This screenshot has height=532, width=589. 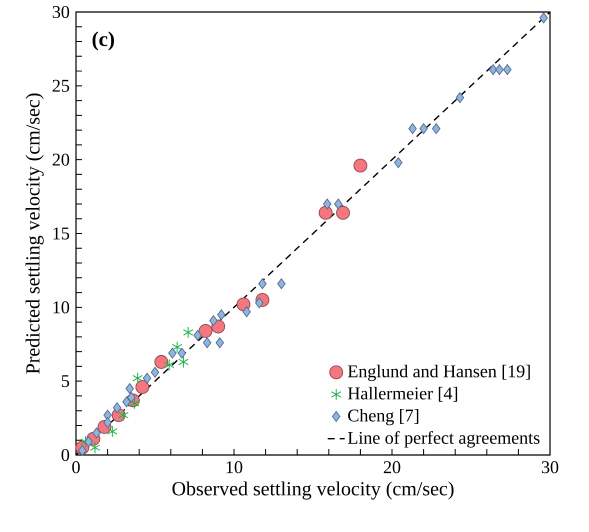 I want to click on y-tick-label: 20, so click(x=61, y=160).